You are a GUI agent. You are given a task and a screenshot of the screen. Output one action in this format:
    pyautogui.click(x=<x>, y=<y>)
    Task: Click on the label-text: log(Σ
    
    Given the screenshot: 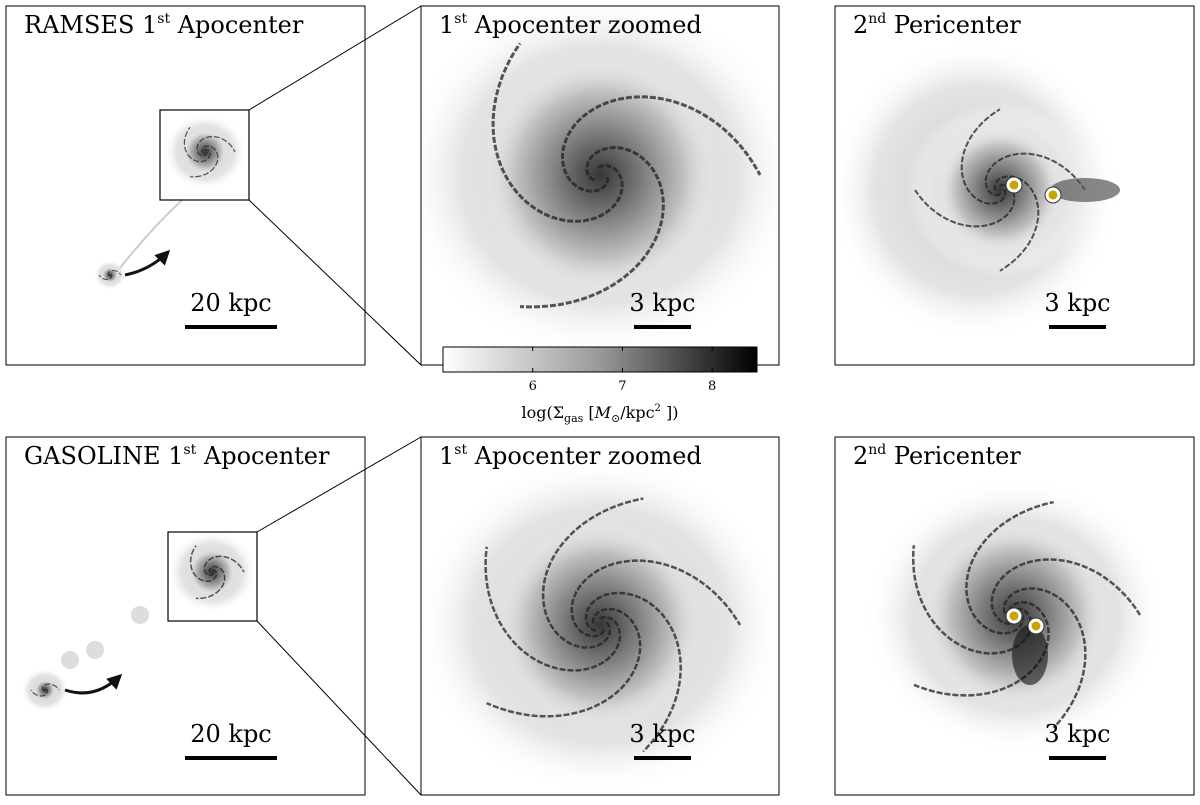 What is the action you would take?
    pyautogui.click(x=543, y=412)
    